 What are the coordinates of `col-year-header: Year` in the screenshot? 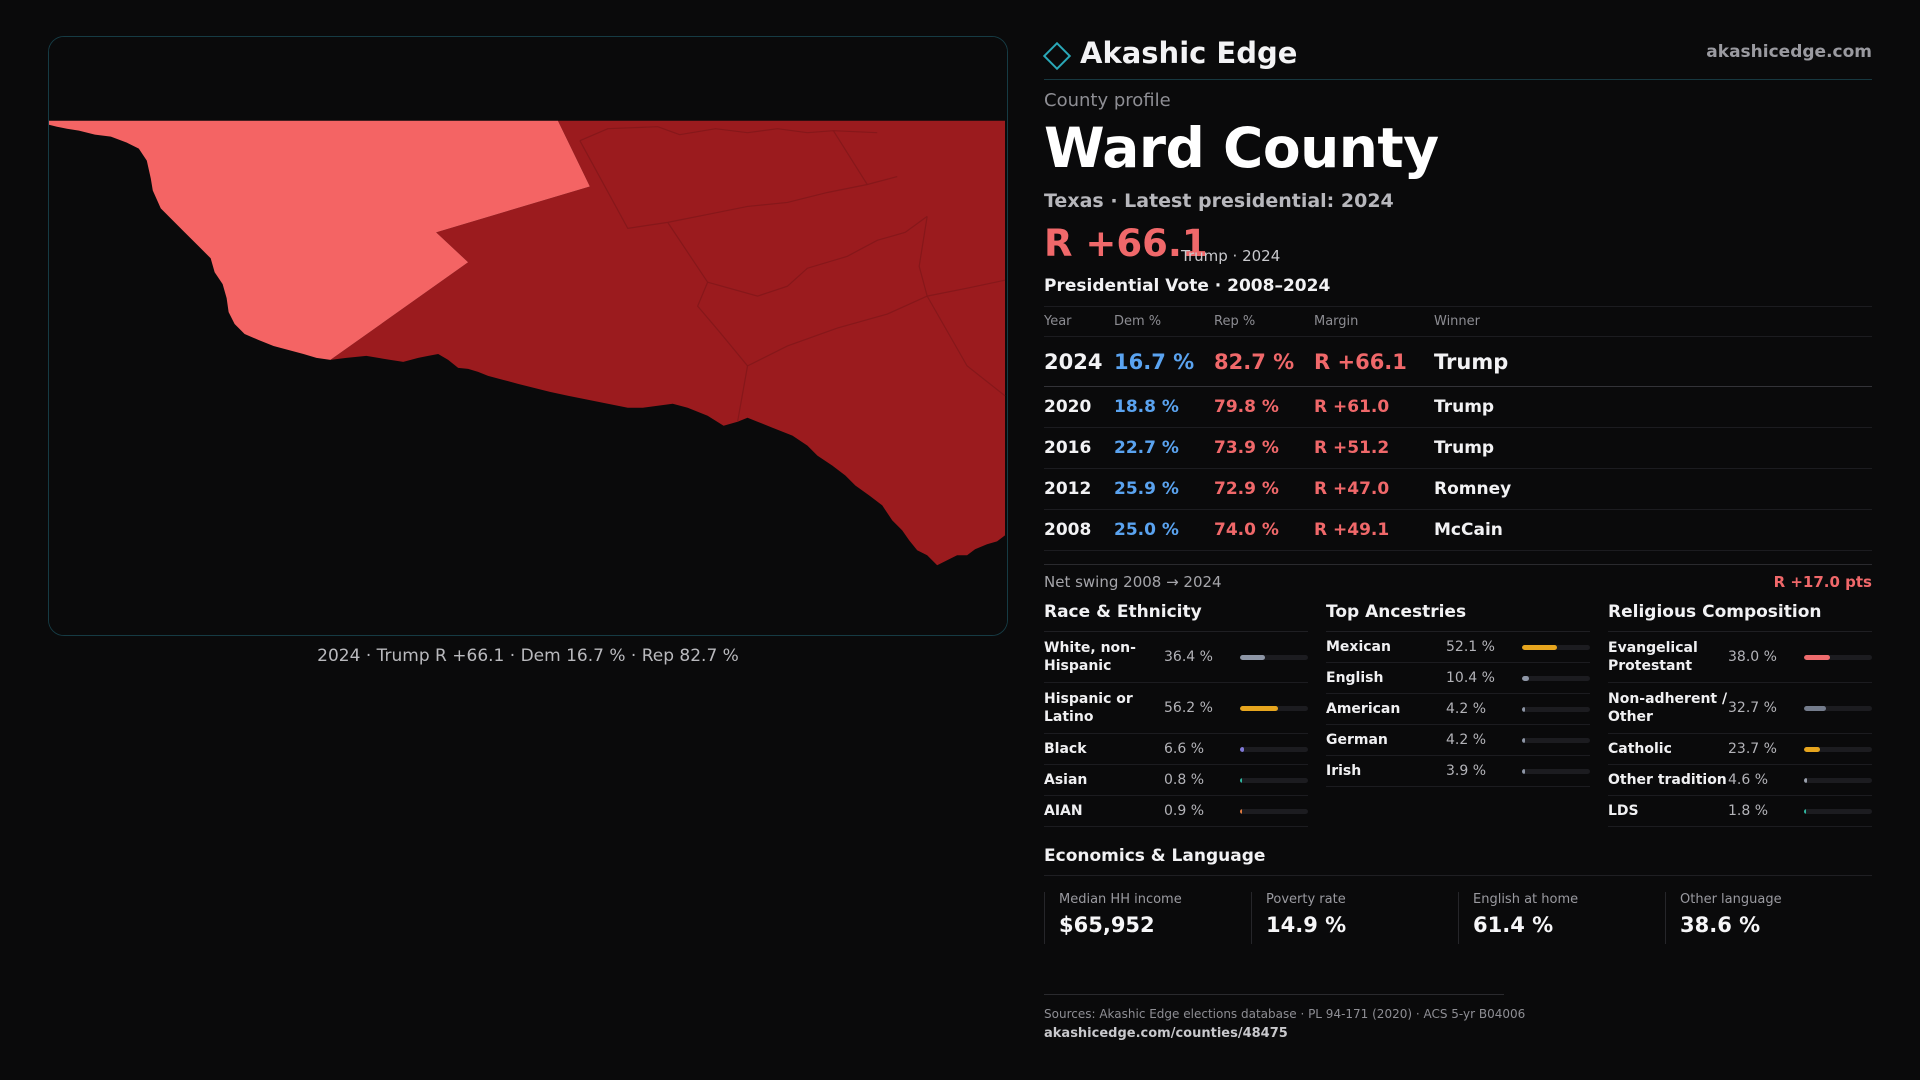 It's located at (1058, 321).